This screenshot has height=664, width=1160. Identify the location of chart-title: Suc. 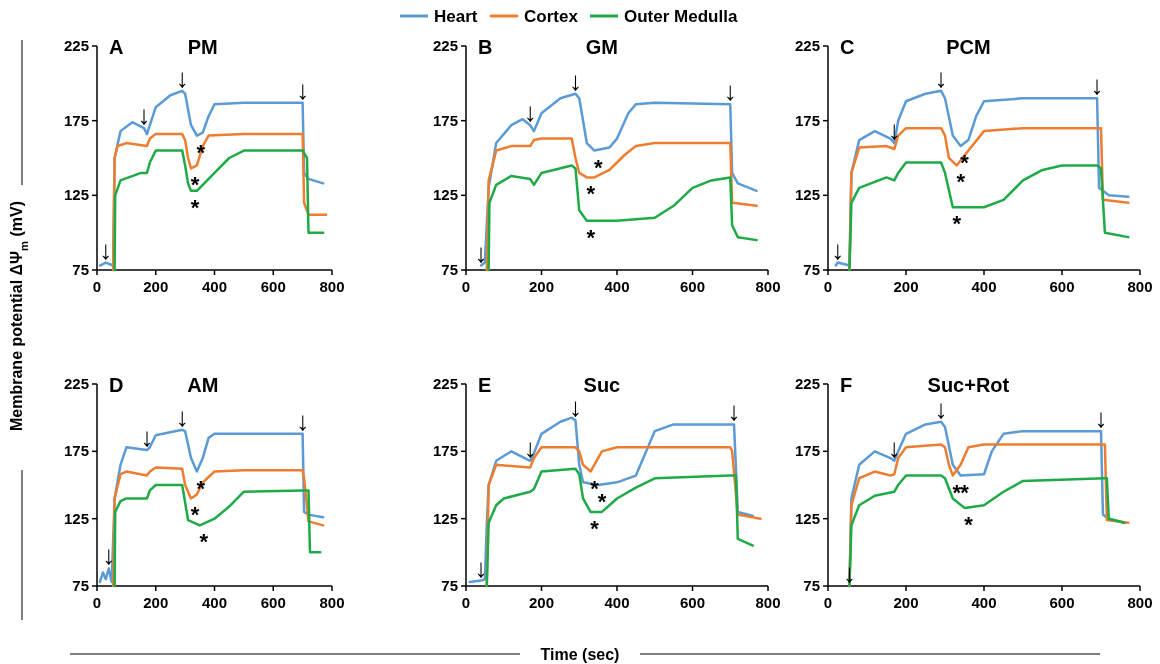
(602, 385).